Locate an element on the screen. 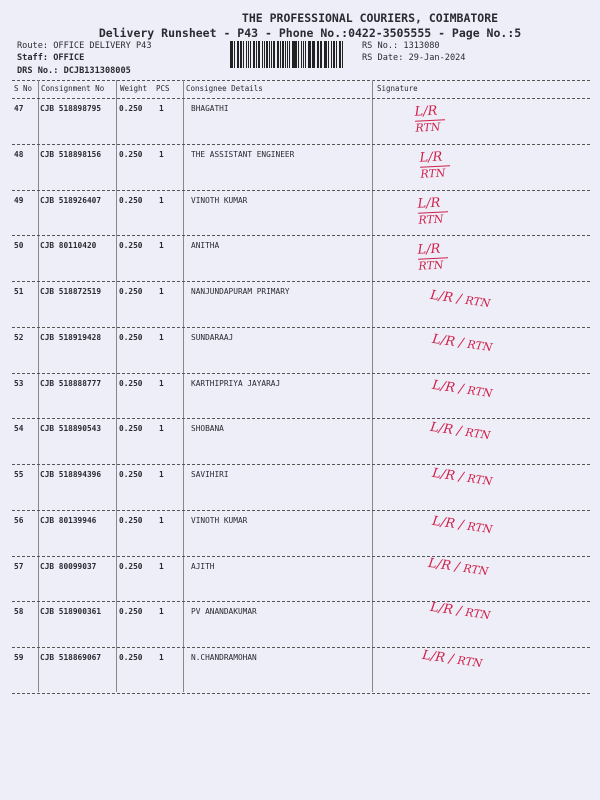  consignment-number: CJB 518900361 is located at coordinates (71, 612).